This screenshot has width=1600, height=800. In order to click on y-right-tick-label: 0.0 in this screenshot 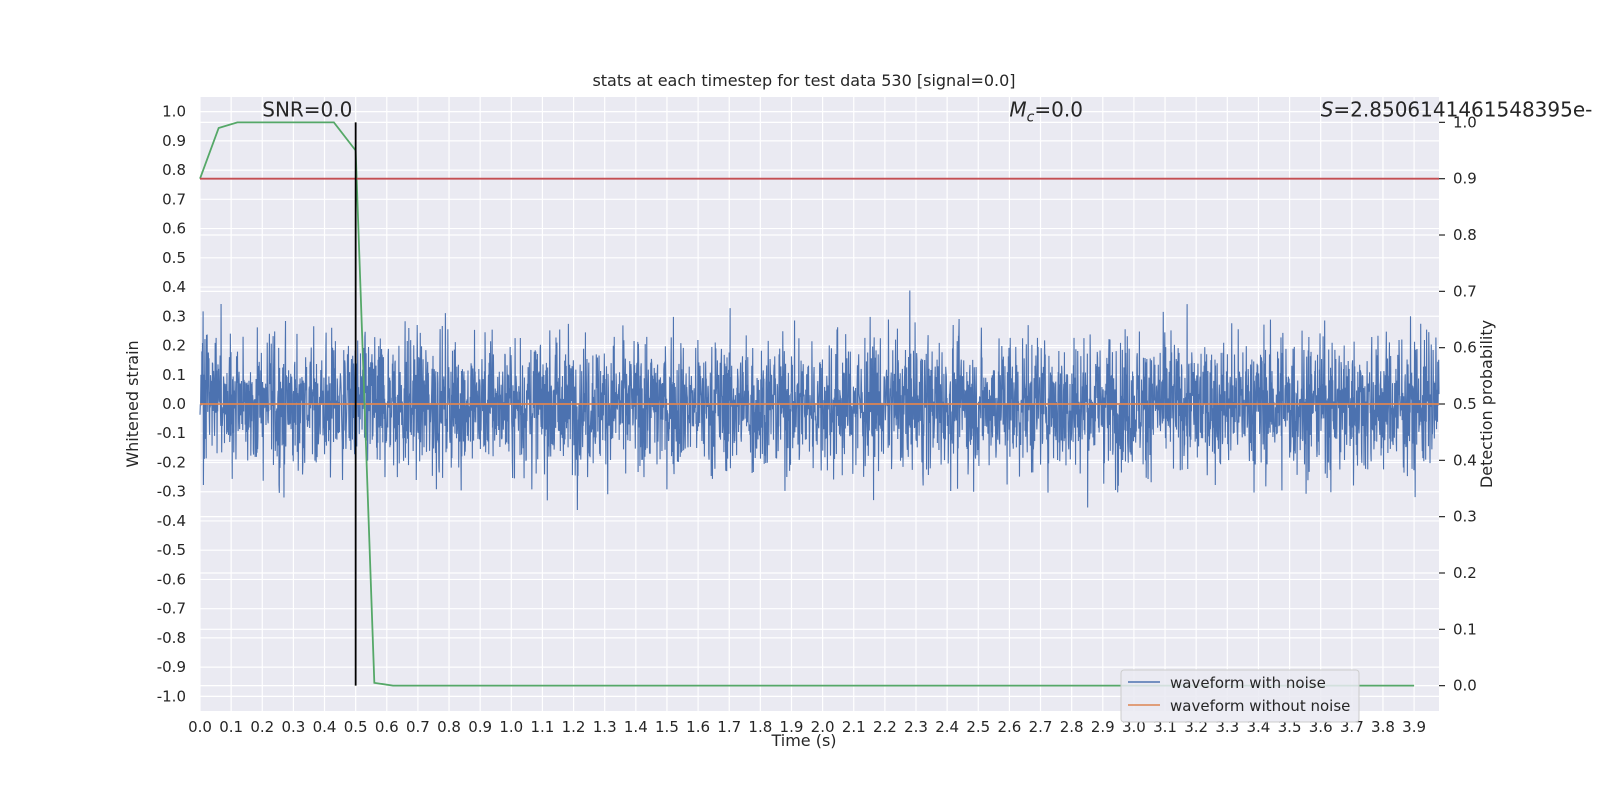, I will do `click(1465, 686)`.